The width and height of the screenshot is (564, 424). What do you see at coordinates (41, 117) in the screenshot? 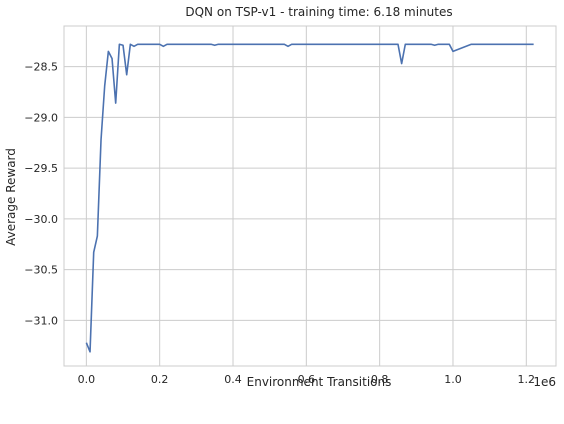
I see `y-tick-label: −29.0` at bounding box center [41, 117].